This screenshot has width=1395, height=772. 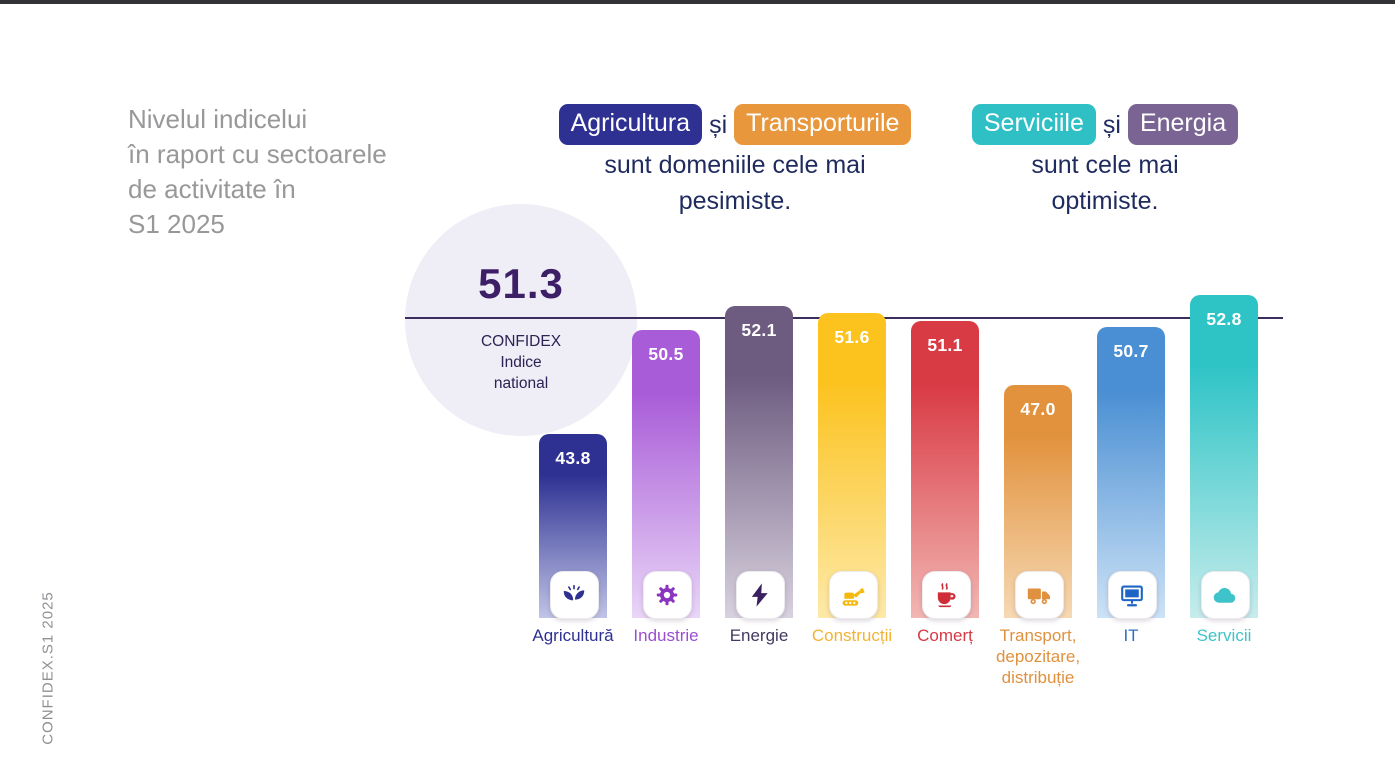 What do you see at coordinates (1224, 318) in the screenshot?
I see `bar-value-label: 52.8` at bounding box center [1224, 318].